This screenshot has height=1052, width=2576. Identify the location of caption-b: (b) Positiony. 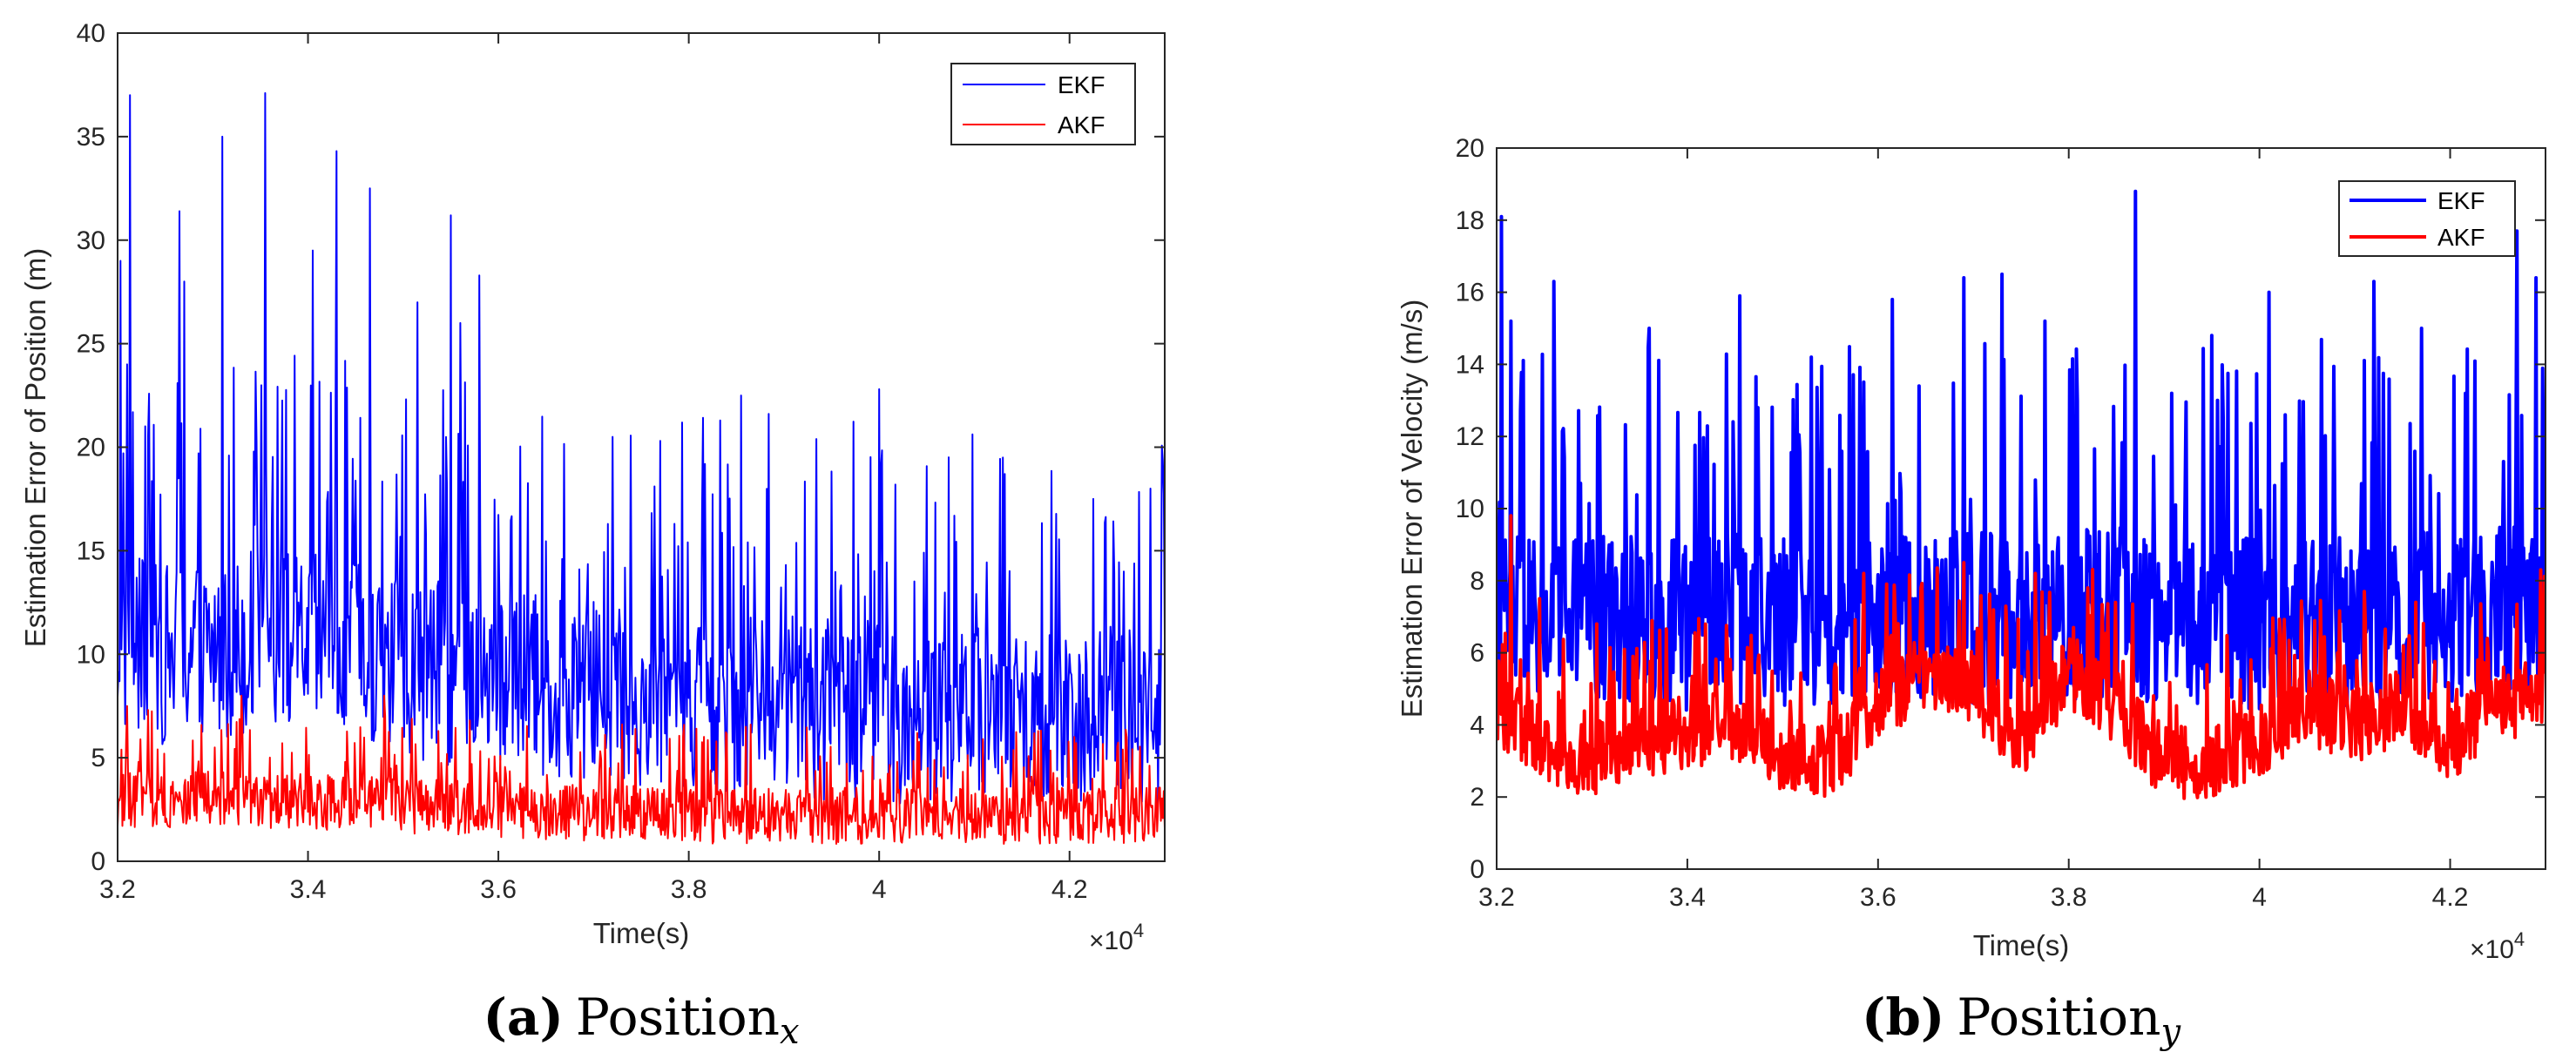
(2022, 1020).